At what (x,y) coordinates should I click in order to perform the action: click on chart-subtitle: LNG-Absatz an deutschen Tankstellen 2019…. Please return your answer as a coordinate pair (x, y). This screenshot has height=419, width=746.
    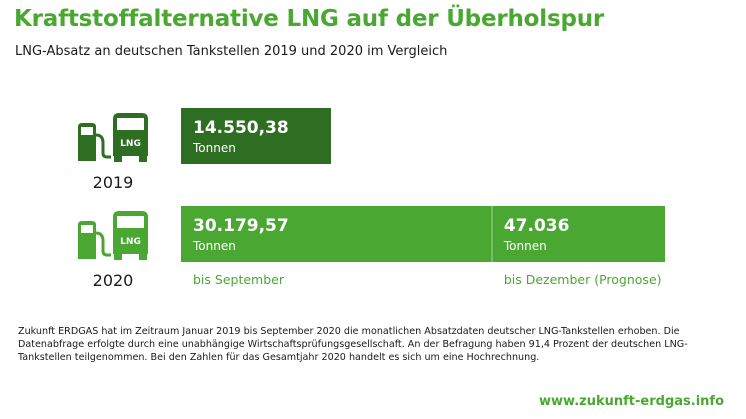
    Looking at the image, I should click on (231, 51).